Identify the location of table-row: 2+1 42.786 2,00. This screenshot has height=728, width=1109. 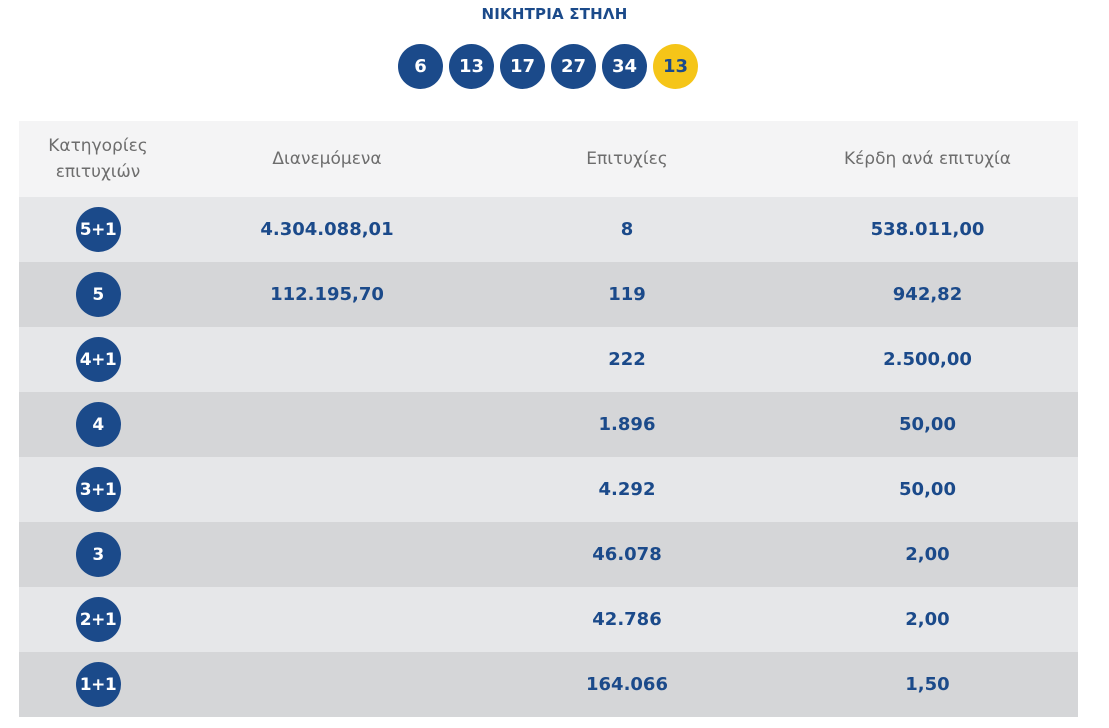
(548, 619).